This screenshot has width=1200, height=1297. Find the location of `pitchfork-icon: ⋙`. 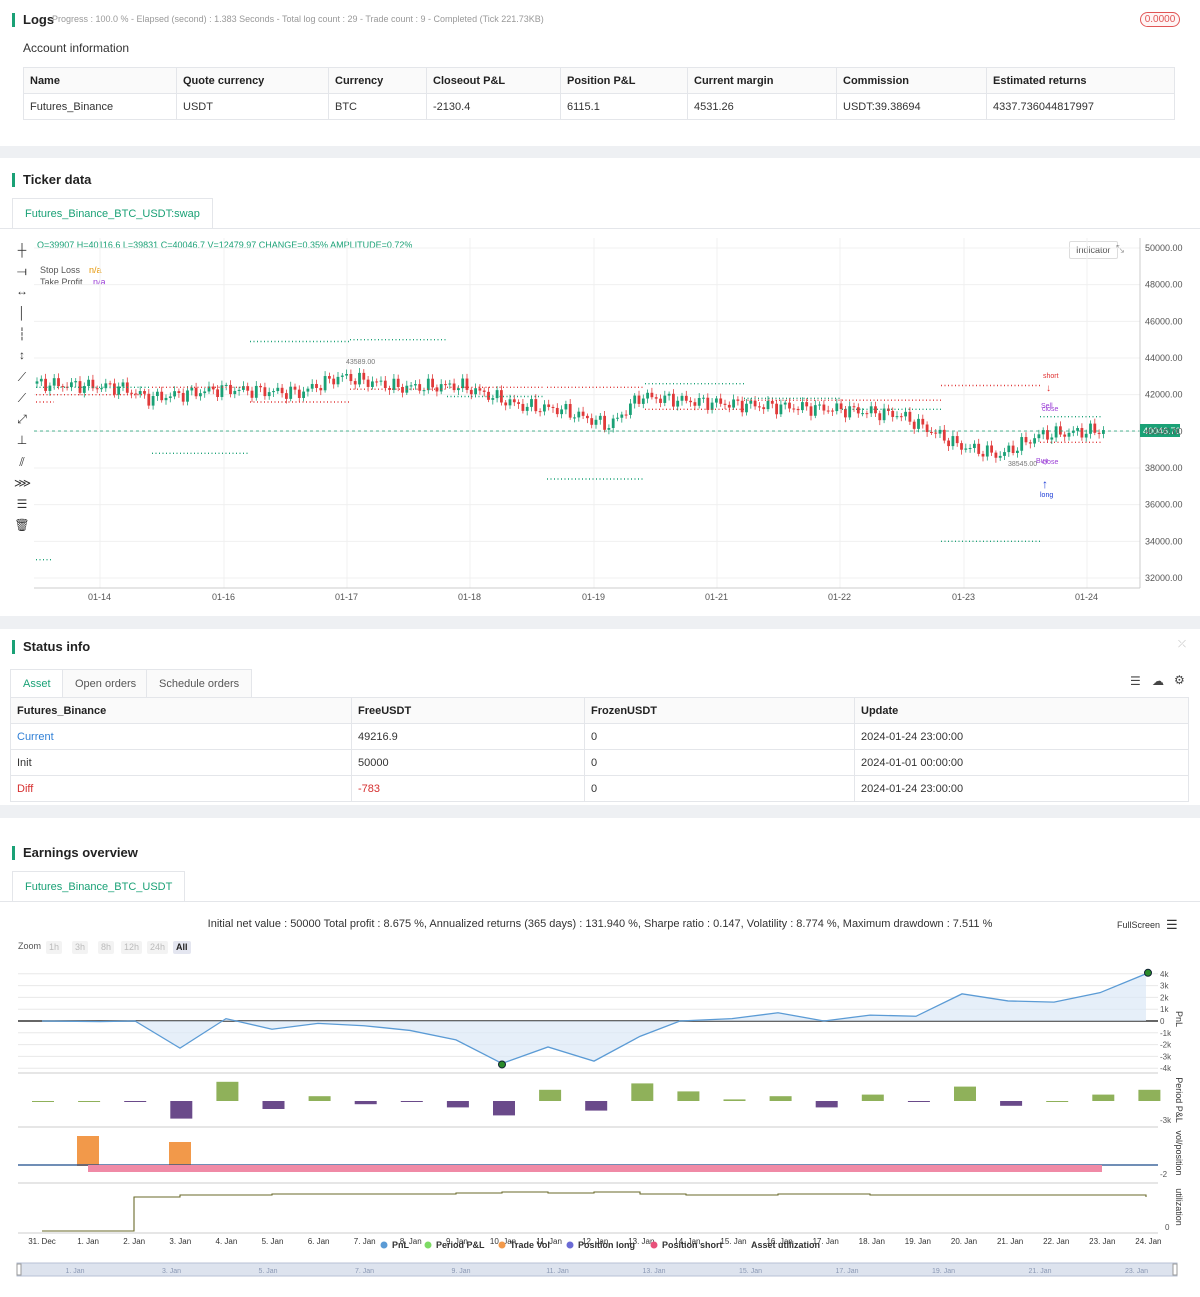

pitchfork-icon: ⋙ is located at coordinates (23, 483).